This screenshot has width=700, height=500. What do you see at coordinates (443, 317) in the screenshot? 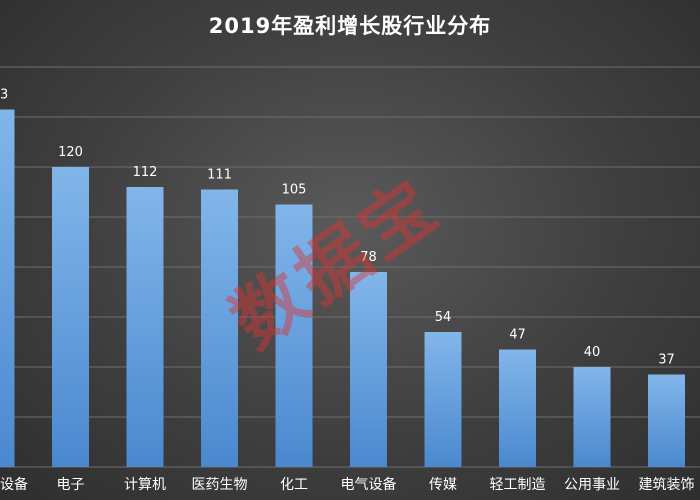
I see `value-label-6: 54` at bounding box center [443, 317].